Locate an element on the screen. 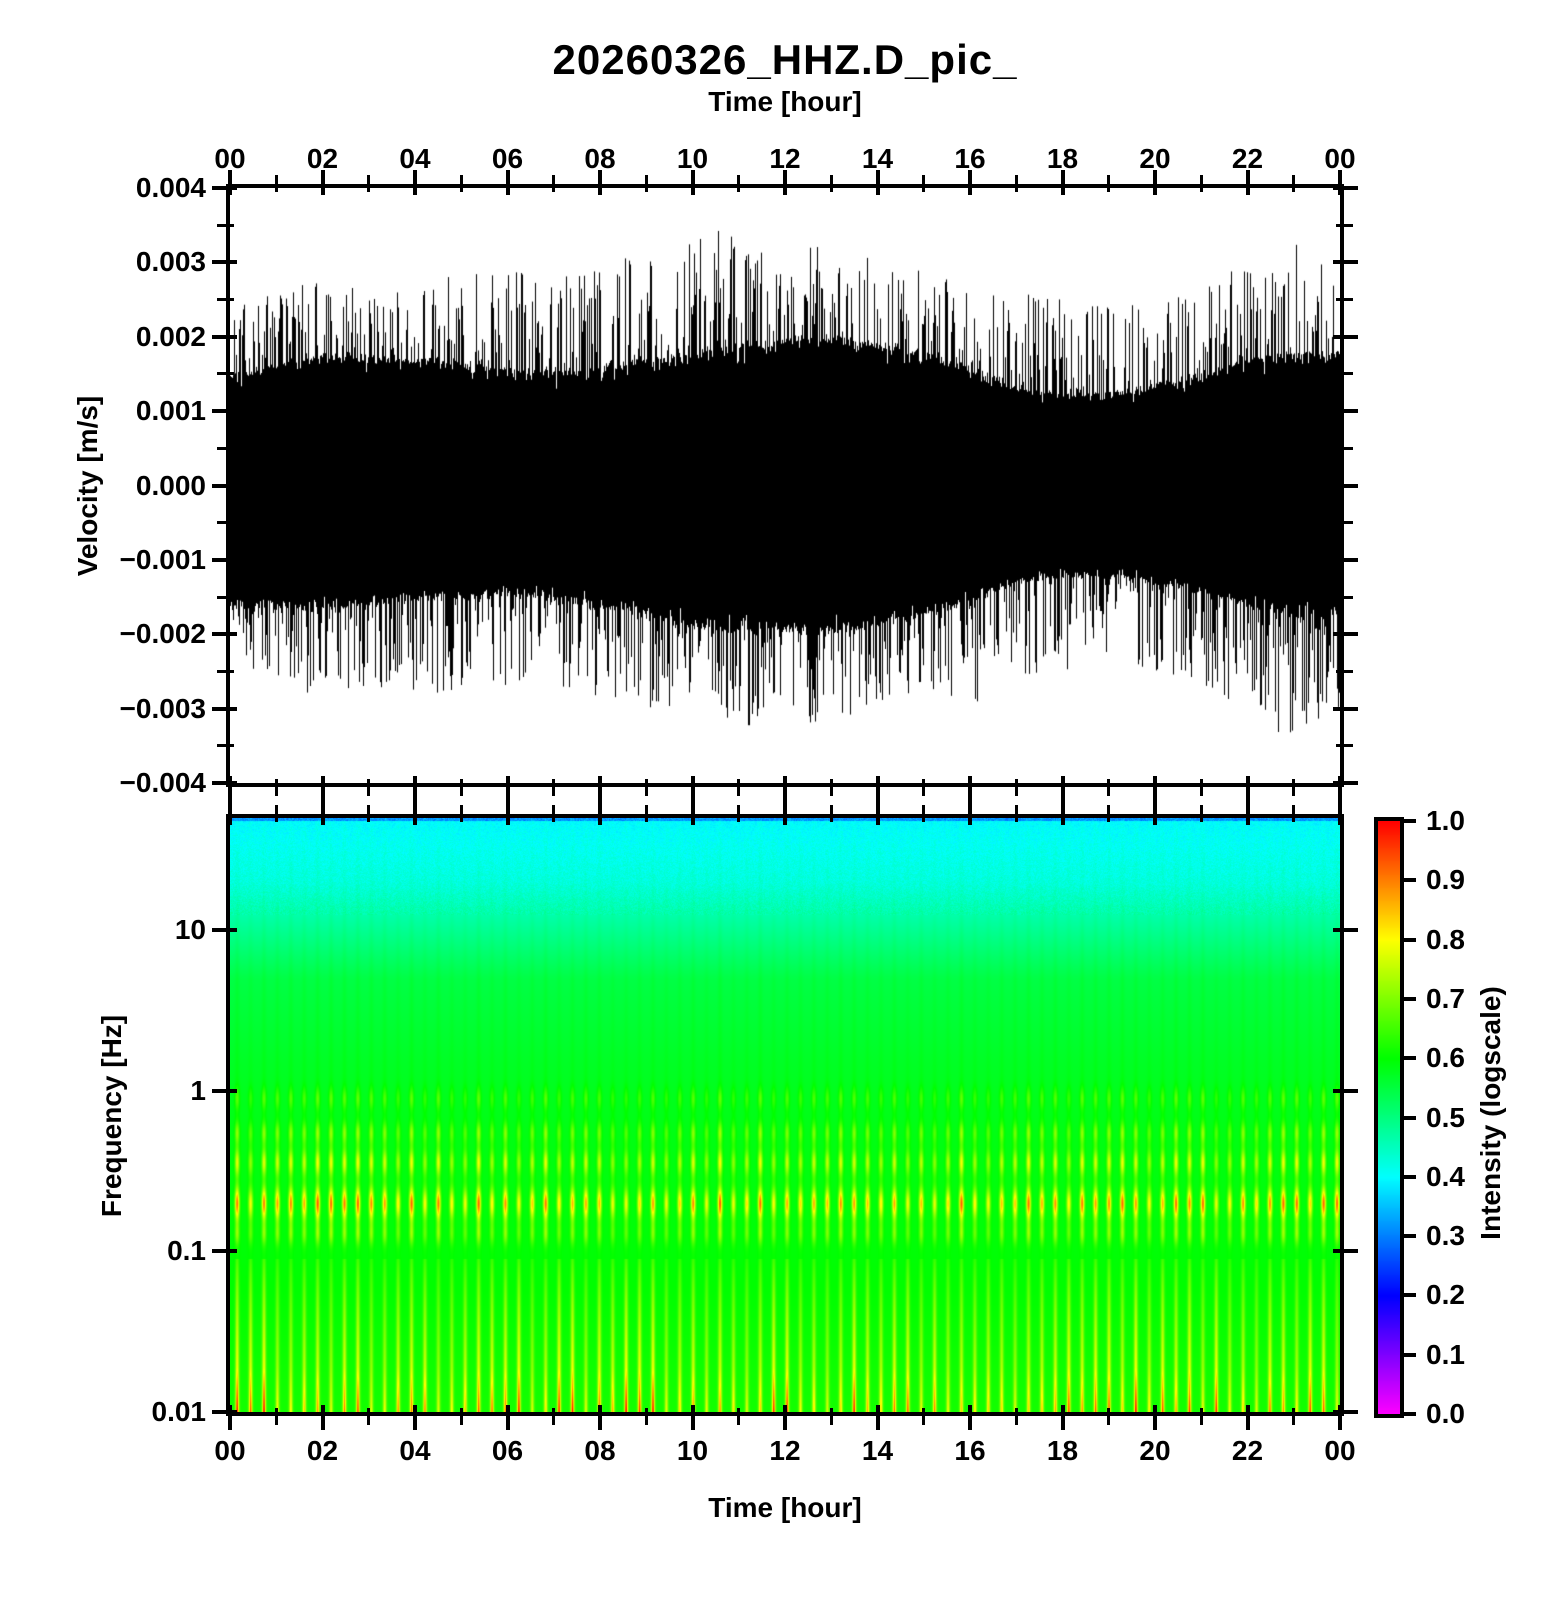 This screenshot has height=1600, width=1556. tick-label: 0.002 is located at coordinates (170, 336).